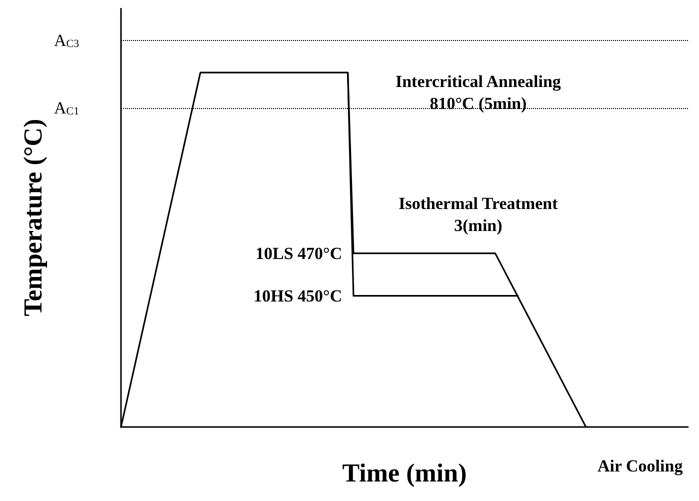 The image size is (699, 501). What do you see at coordinates (478, 214) in the screenshot?
I see `annotation: Isothermal Treatment 3(min)` at bounding box center [478, 214].